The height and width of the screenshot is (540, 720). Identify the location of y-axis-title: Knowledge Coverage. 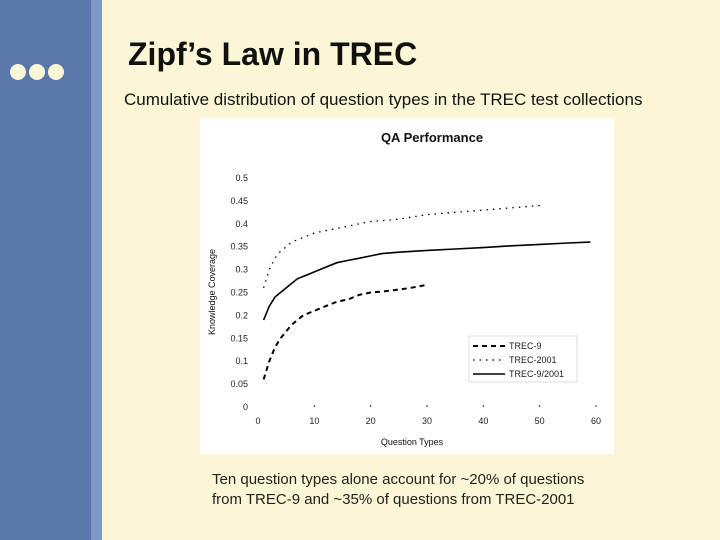
(212, 292).